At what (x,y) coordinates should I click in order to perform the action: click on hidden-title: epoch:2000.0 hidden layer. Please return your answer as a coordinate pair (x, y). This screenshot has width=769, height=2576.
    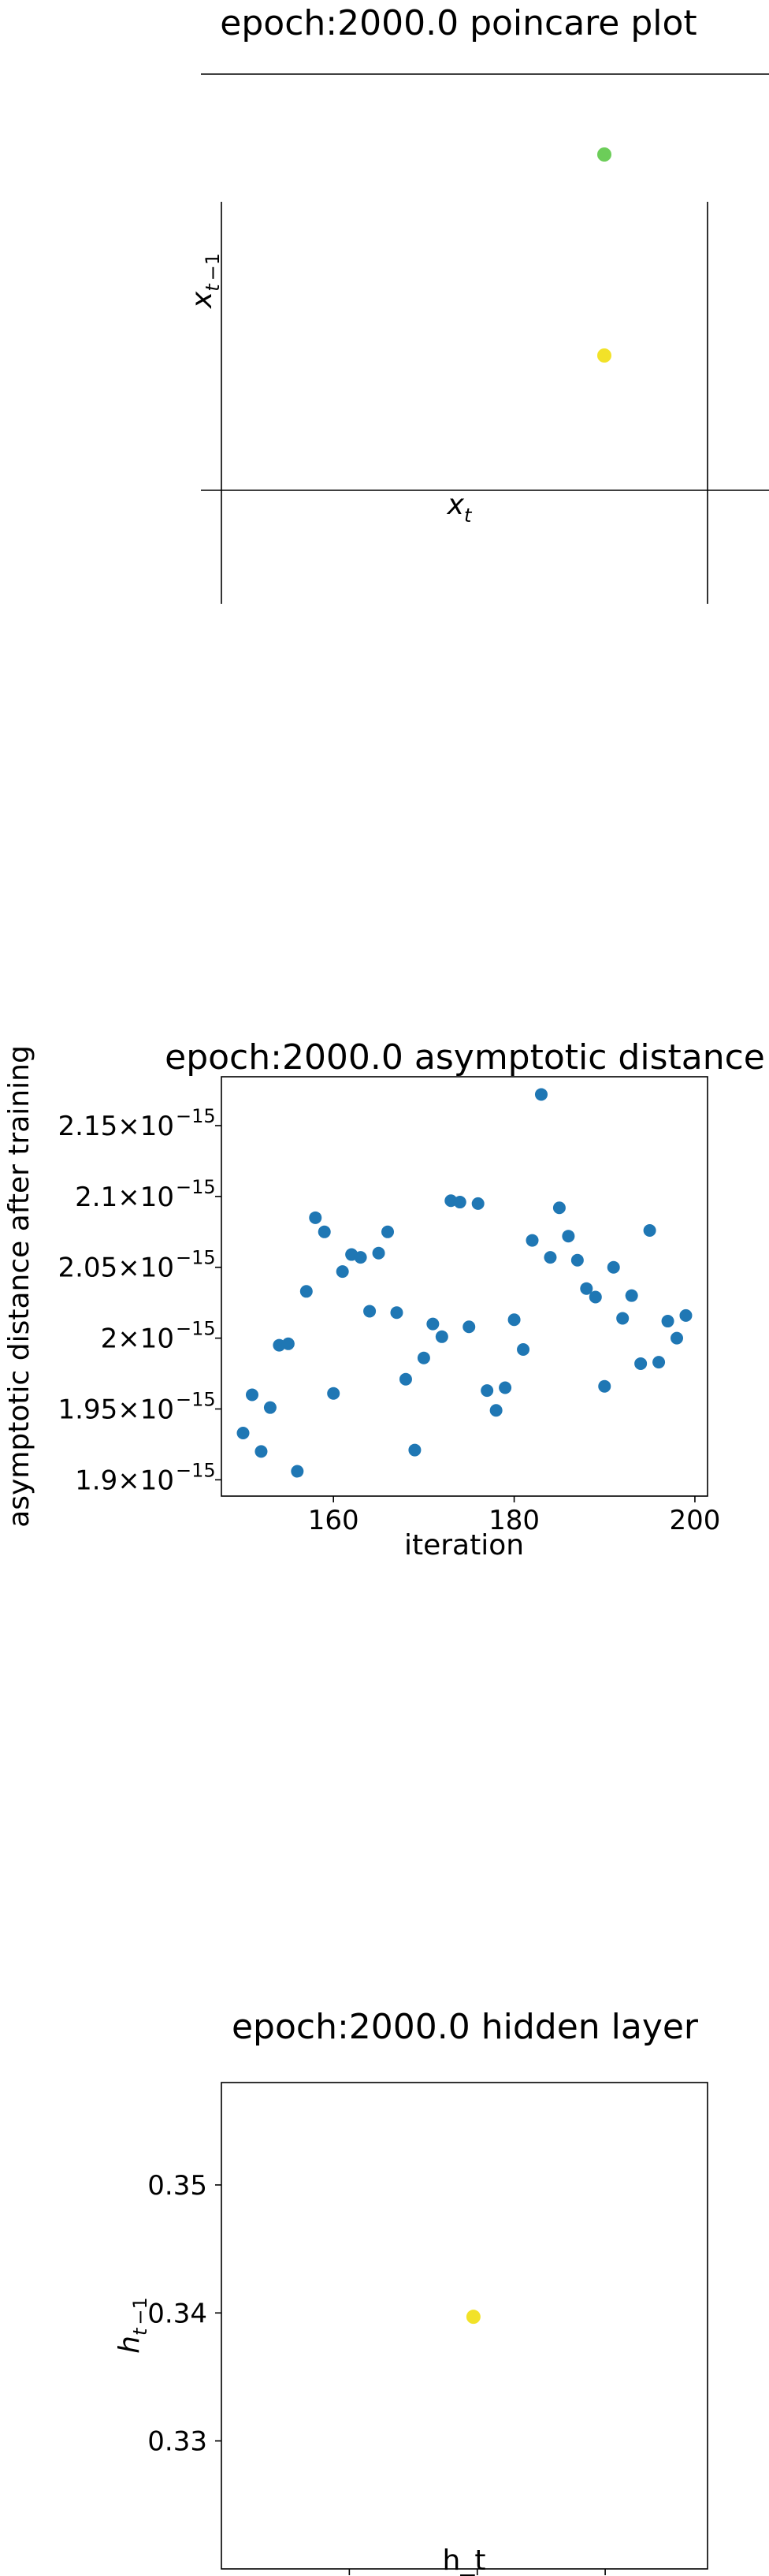
    Looking at the image, I should click on (465, 2027).